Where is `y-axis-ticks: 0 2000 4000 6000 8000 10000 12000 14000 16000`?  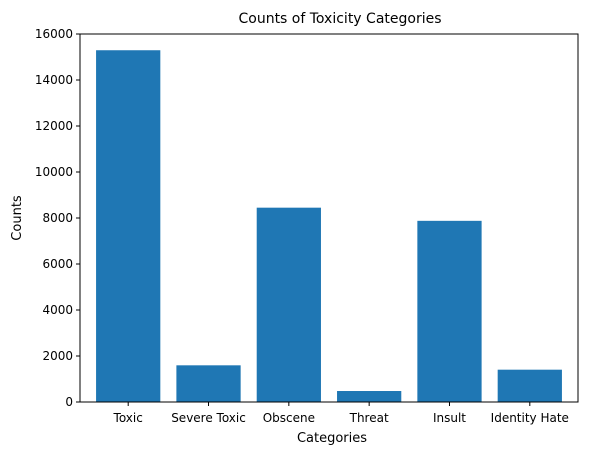
y-axis-ticks: 0 2000 4000 6000 8000 10000 12000 14000 16000 is located at coordinates (57, 218).